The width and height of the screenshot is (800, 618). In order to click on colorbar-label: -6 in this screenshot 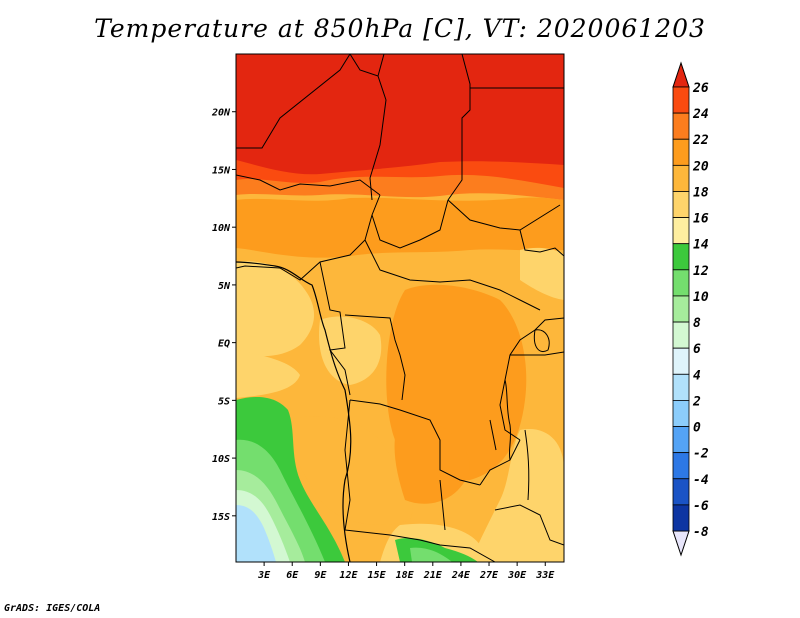, I will do `click(701, 506)`.